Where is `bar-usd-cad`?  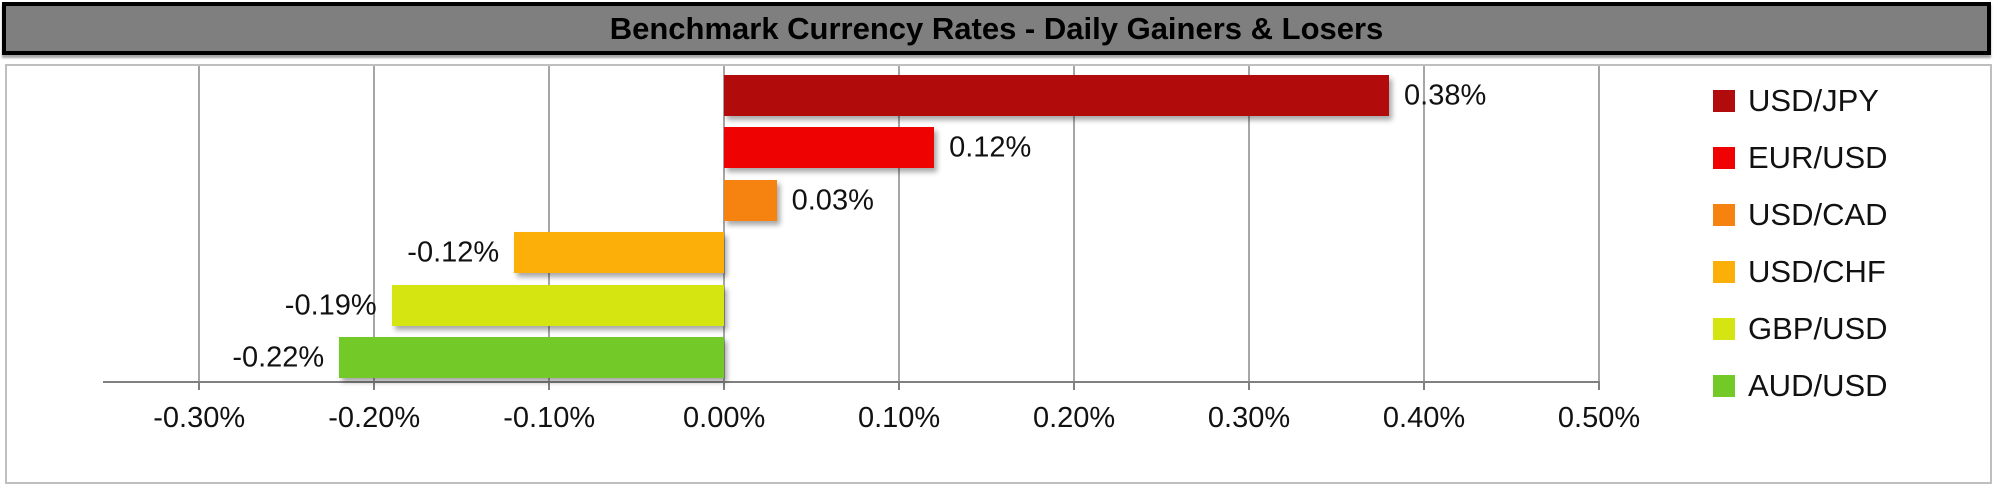 bar-usd-cad is located at coordinates (750, 200).